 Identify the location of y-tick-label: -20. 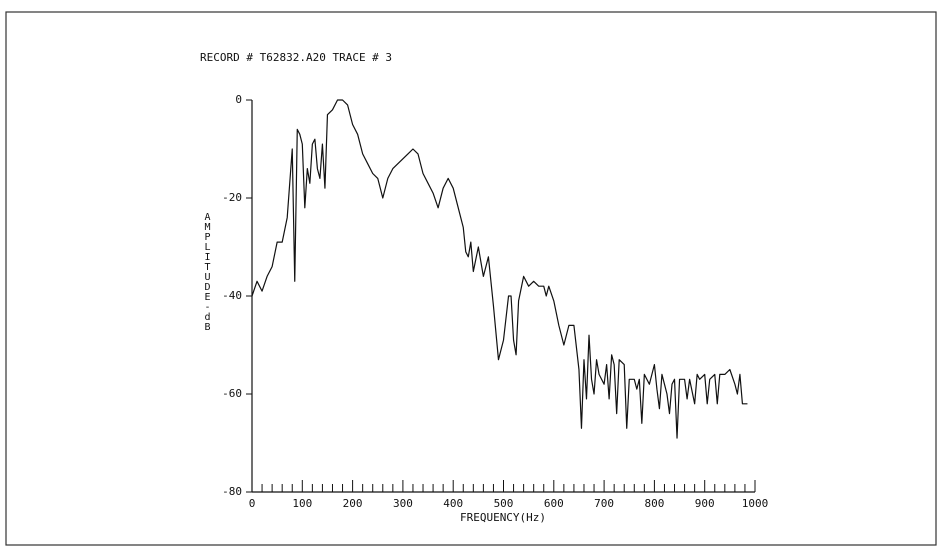
(232, 197).